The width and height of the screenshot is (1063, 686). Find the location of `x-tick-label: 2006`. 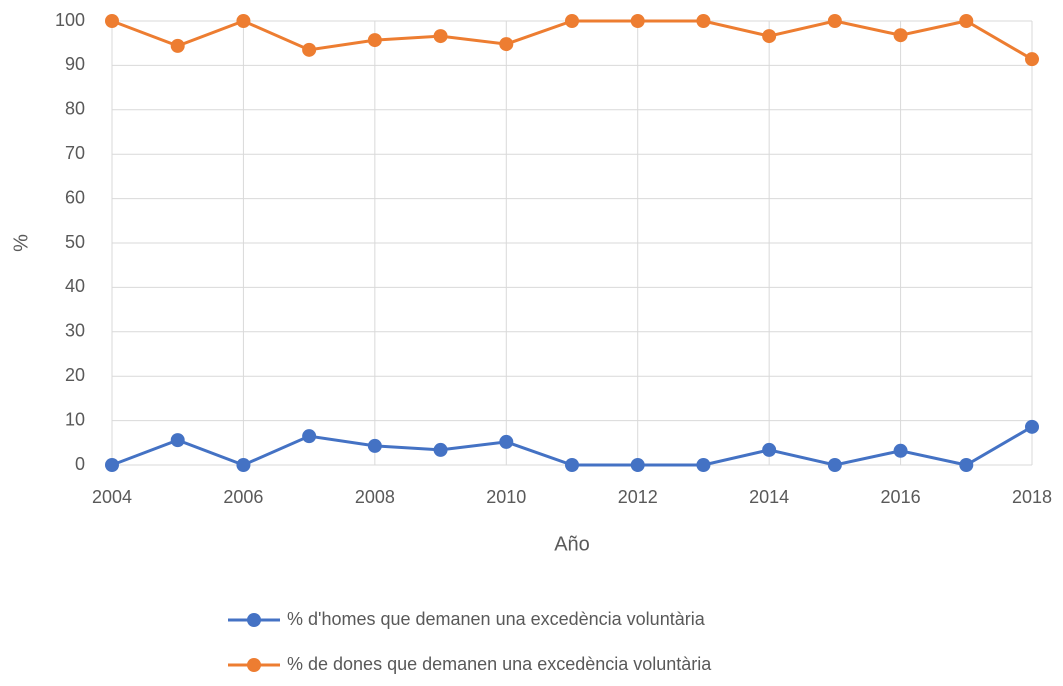

x-tick-label: 2006 is located at coordinates (243, 497).